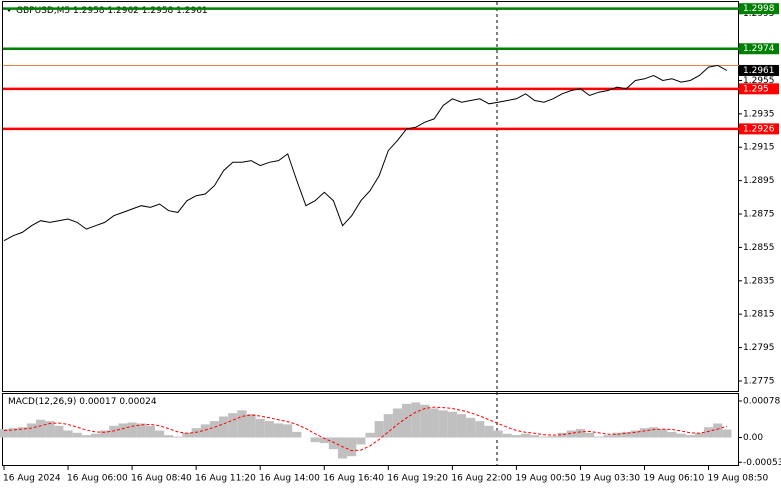 The width and height of the screenshot is (781, 489). What do you see at coordinates (161, 479) in the screenshot?
I see `x-tick-label: 16 Aug 08:40` at bounding box center [161, 479].